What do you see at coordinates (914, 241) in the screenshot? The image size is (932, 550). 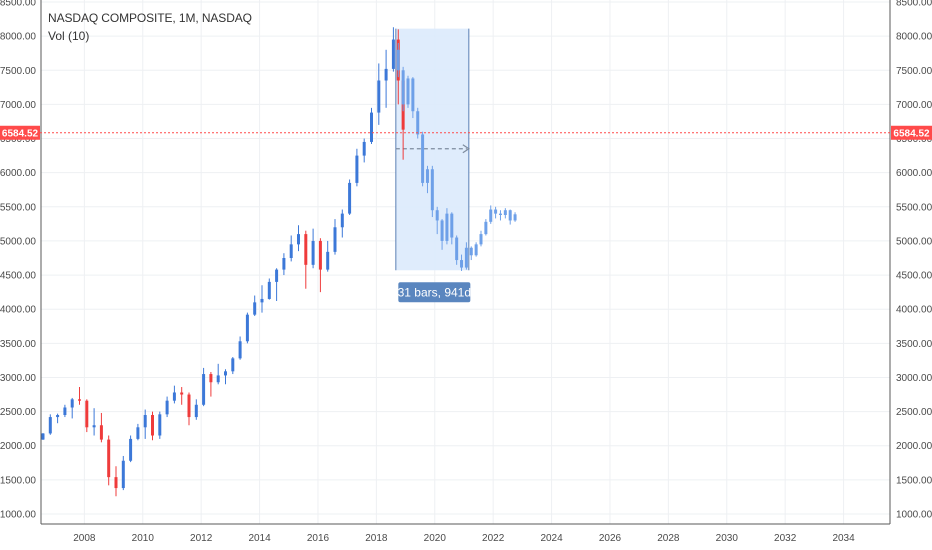 I see `y-tick-label-right: 5000.00` at bounding box center [914, 241].